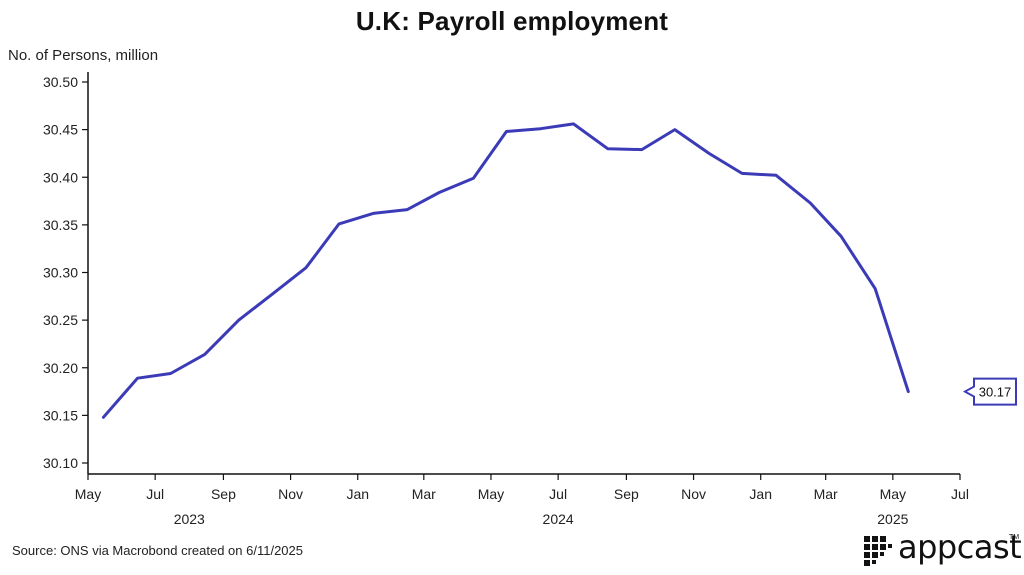 The image size is (1024, 575). What do you see at coordinates (60, 273) in the screenshot?
I see `y-tick-label: 30.30` at bounding box center [60, 273].